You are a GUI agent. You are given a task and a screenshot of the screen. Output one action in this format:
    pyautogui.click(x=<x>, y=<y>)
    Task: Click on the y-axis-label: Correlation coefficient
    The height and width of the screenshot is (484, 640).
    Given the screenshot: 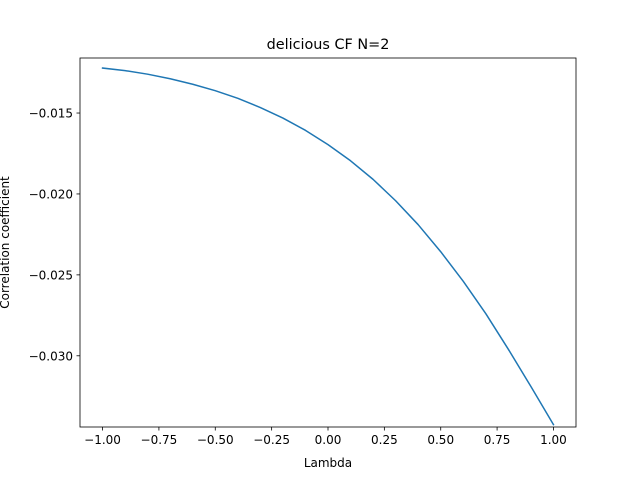 What is the action you would take?
    pyautogui.click(x=6, y=242)
    